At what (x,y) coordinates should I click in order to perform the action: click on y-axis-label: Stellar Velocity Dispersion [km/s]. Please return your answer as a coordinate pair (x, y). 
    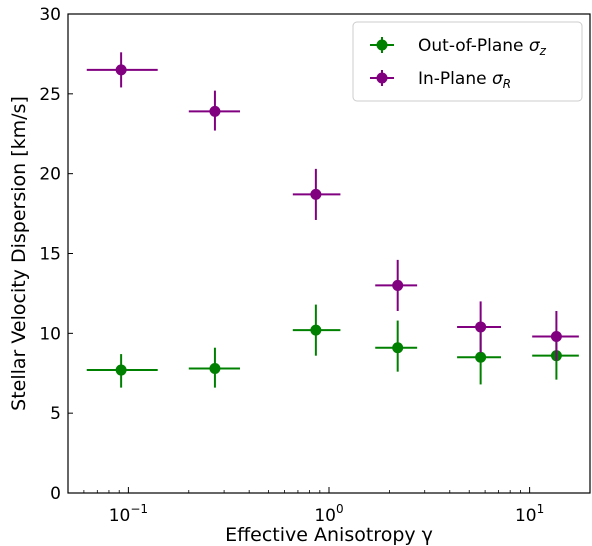
    Looking at the image, I should click on (19, 253).